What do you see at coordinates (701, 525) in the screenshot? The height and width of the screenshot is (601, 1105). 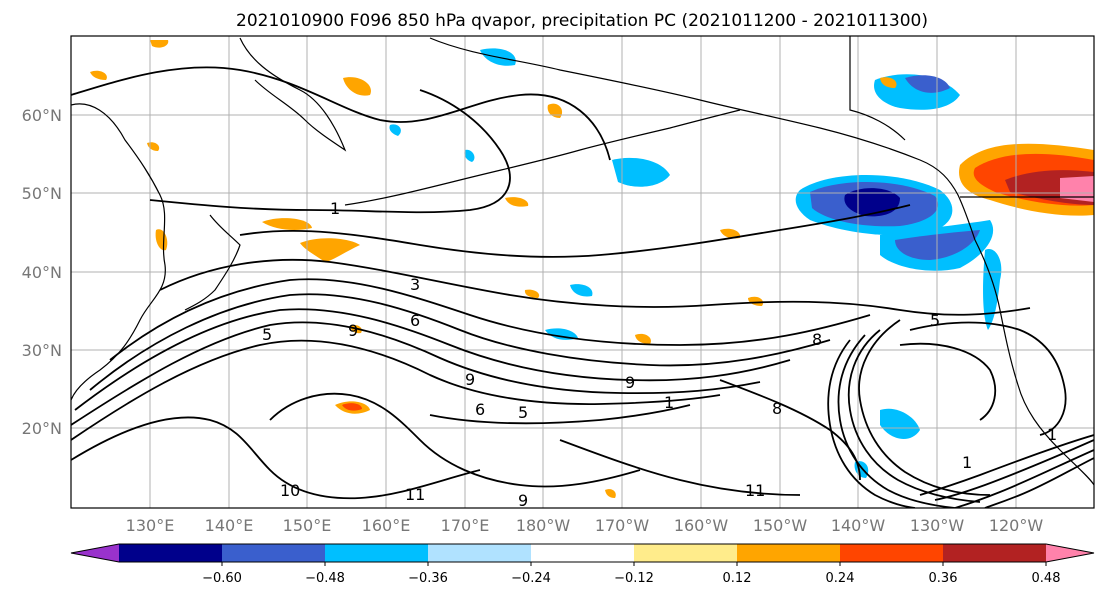 I see `lon-label: 160°W` at bounding box center [701, 525].